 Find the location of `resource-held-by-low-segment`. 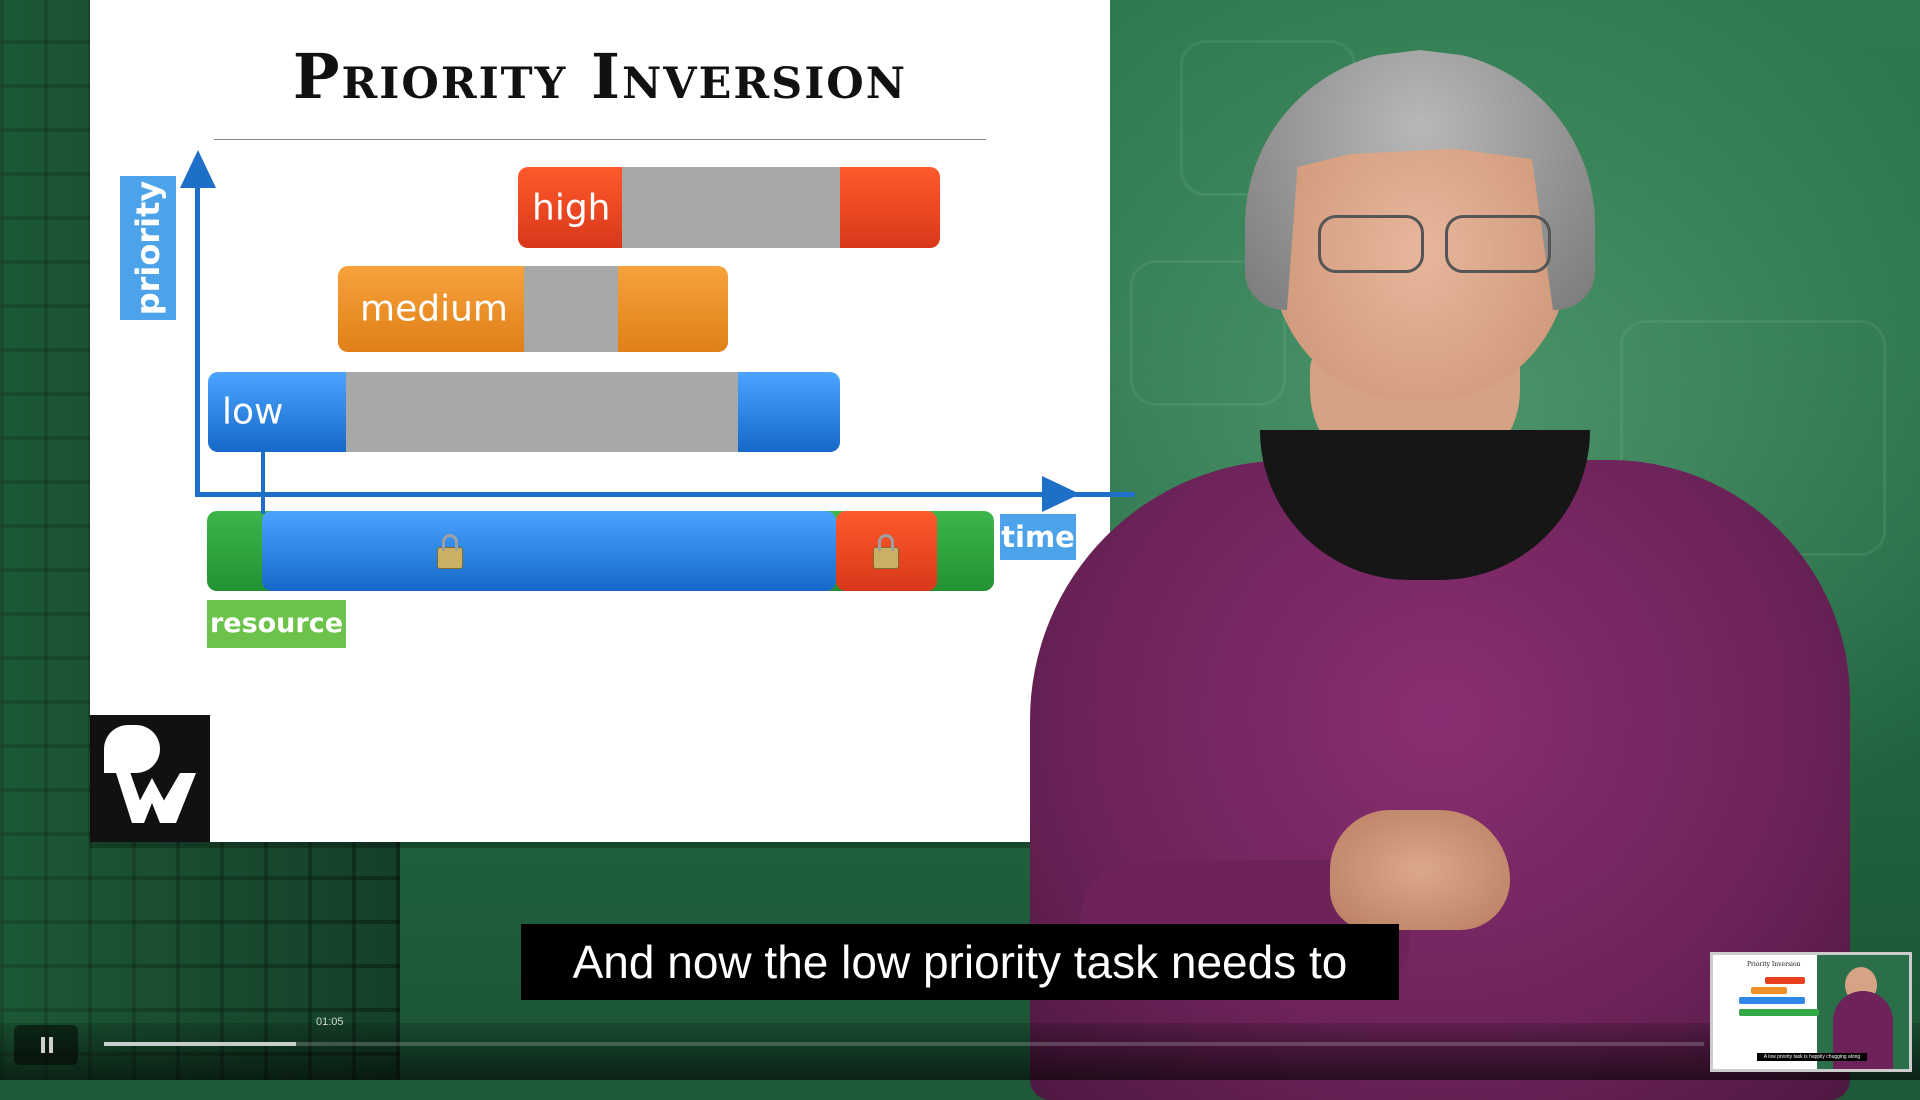

resource-held-by-low-segment is located at coordinates (549, 551).